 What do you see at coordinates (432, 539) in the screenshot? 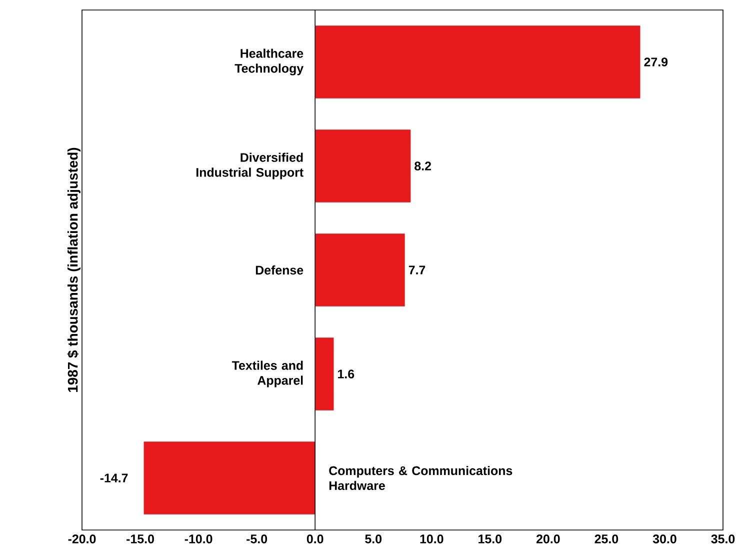
I see `x-tick-label: 10.0` at bounding box center [432, 539].